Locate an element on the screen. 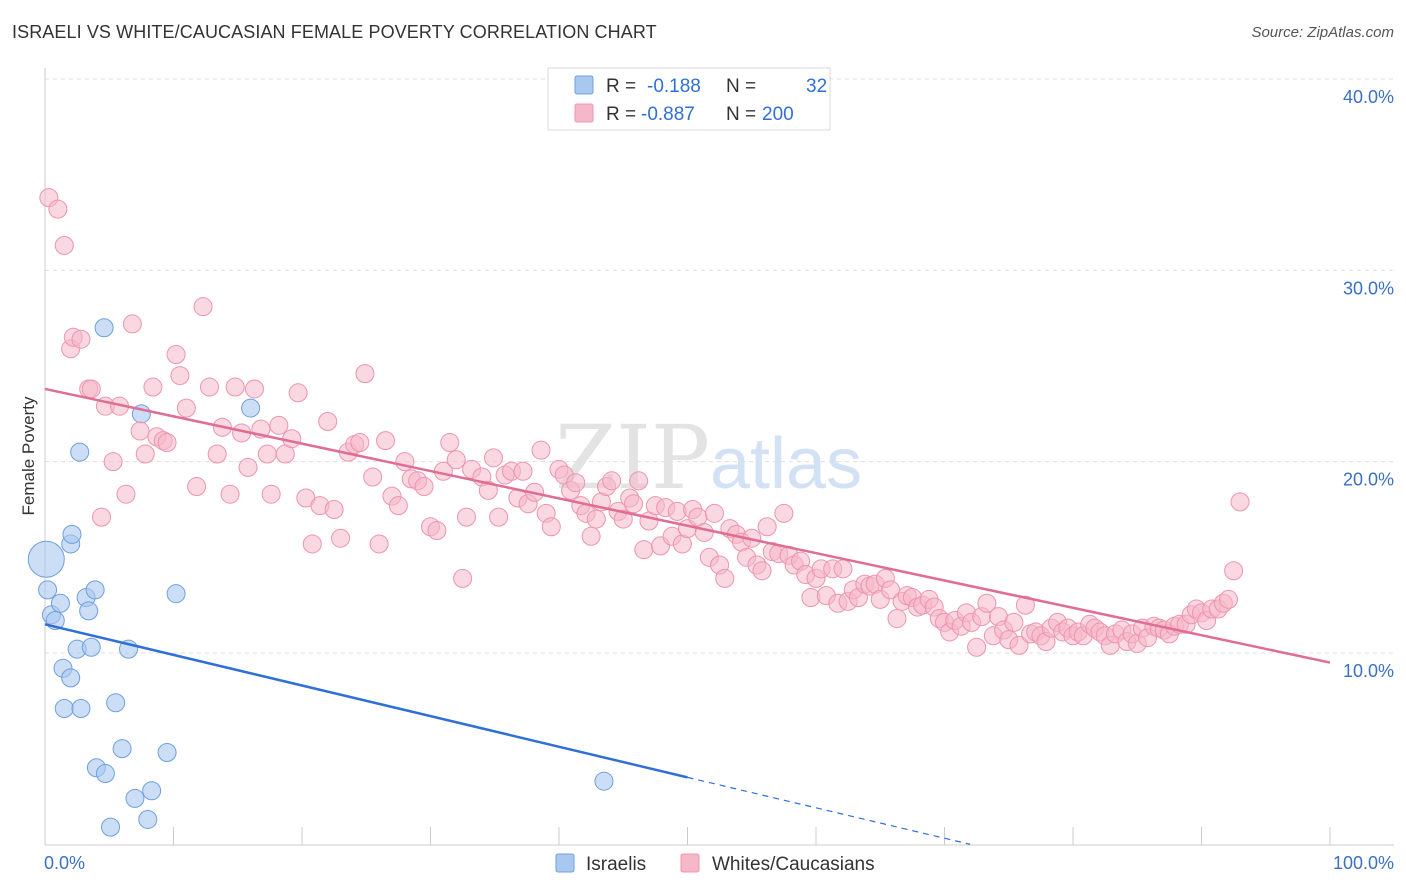  y-tick-labels: 10.0% 20.0% 30.0% 40.0% is located at coordinates (1368, 384).